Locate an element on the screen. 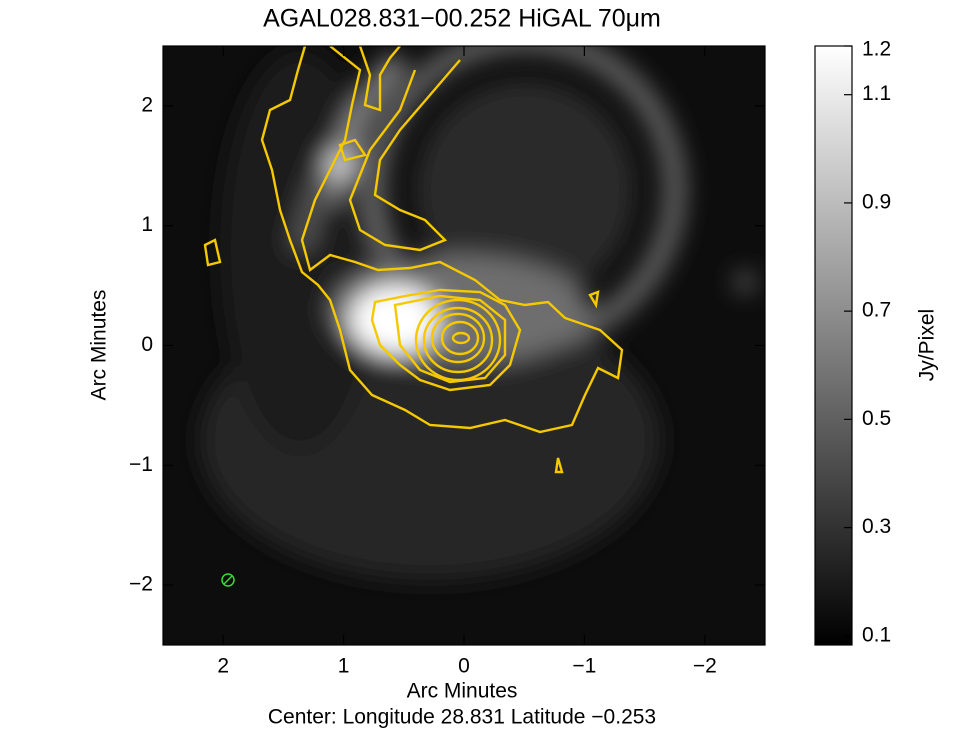 The height and width of the screenshot is (750, 975). footnote: Center: Longitude 28.831 Latitude −0.253 is located at coordinates (462, 717).